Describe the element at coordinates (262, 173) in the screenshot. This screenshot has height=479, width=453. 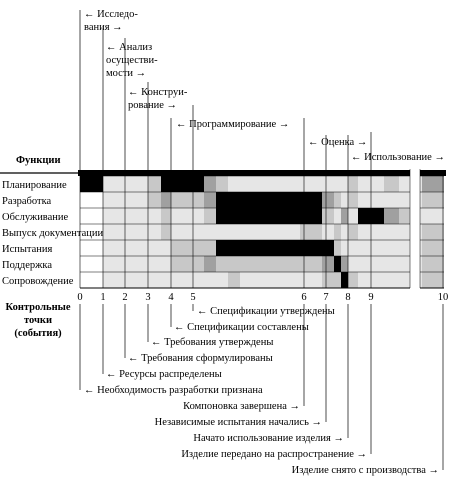
I see `top-bar` at that location.